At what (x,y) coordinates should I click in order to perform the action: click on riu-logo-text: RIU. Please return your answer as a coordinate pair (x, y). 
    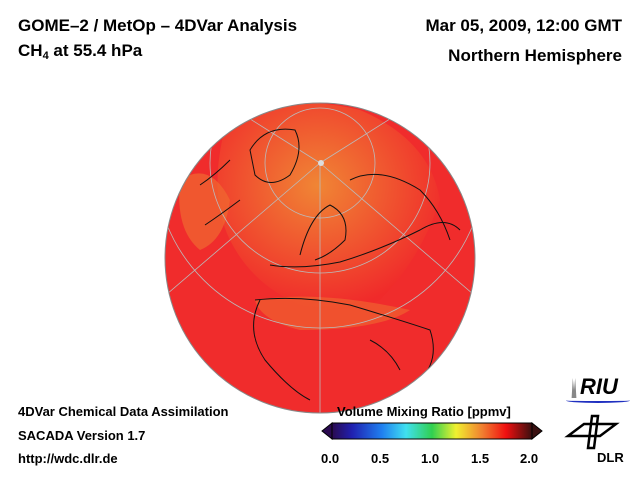
    Looking at the image, I should click on (599, 386).